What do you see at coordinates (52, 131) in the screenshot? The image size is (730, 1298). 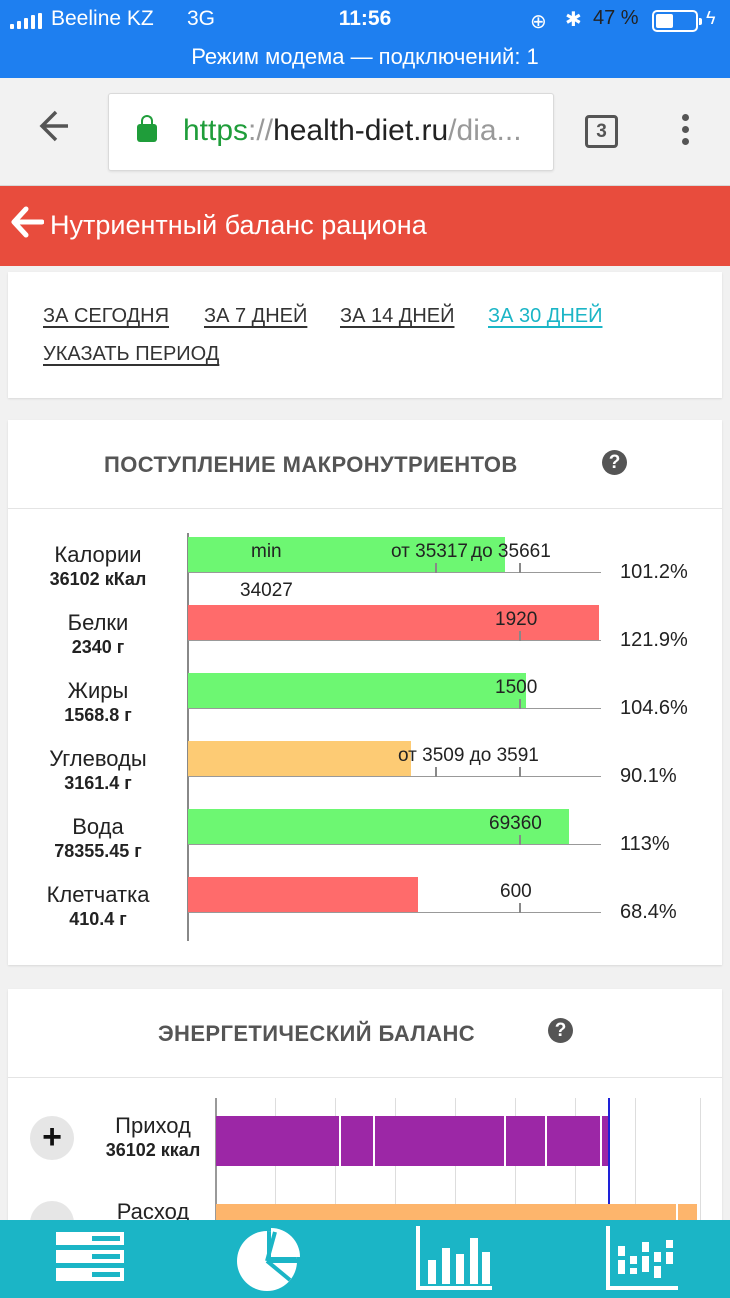 I see `back-arrow-icon` at bounding box center [52, 131].